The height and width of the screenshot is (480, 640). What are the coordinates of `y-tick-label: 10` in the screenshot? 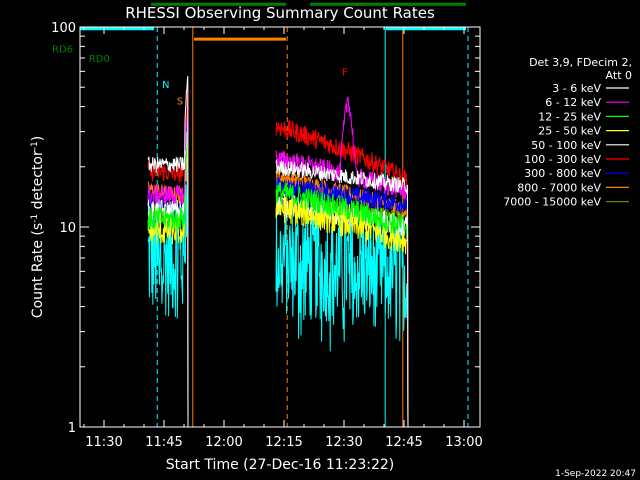 It's located at (67, 228).